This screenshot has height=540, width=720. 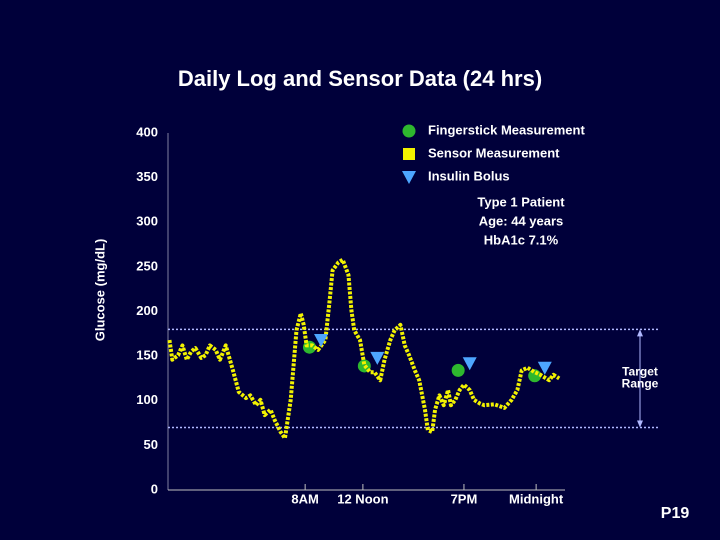 I want to click on y-tick-label: 250, so click(x=147, y=265).